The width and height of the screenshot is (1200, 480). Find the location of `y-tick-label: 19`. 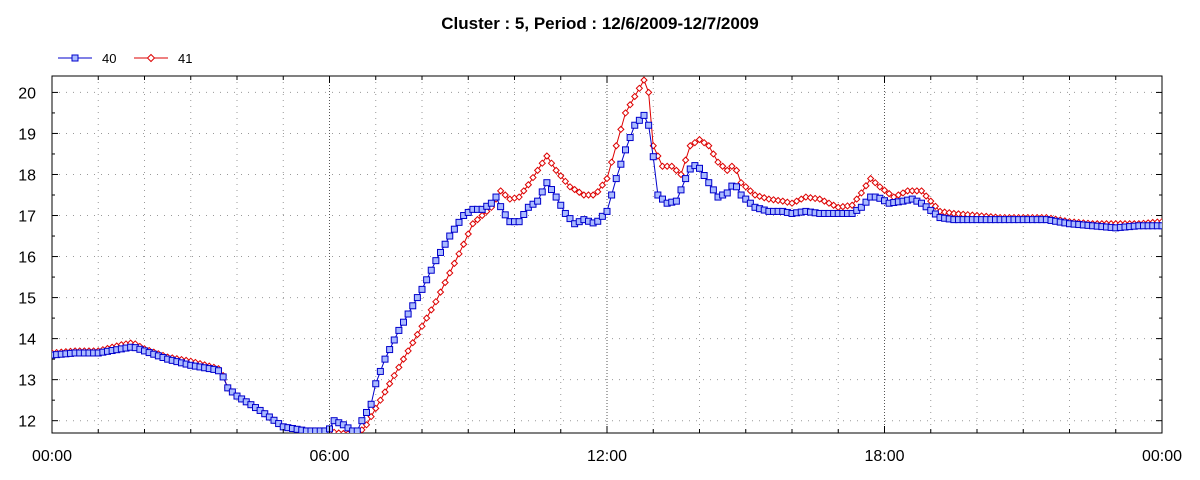

y-tick-label: 19 is located at coordinates (27, 134).